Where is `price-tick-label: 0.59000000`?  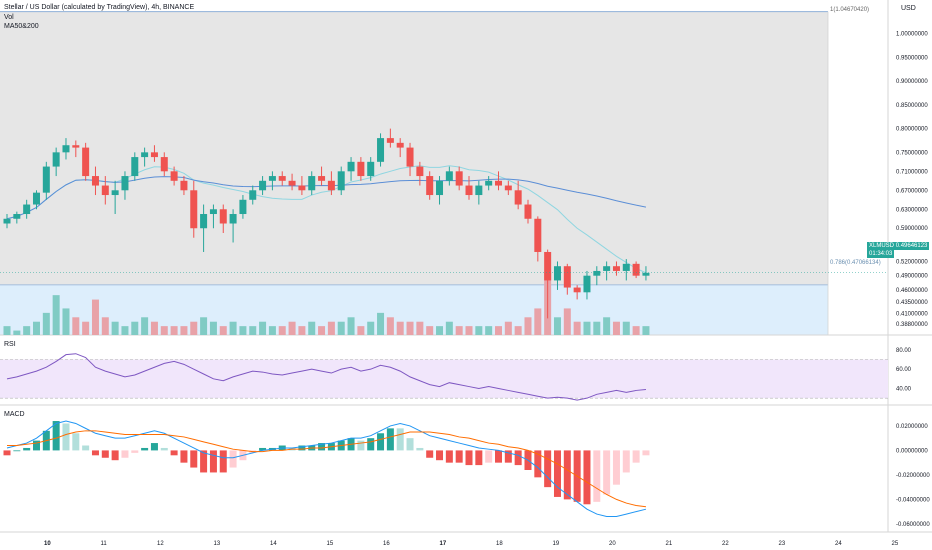
price-tick-label: 0.59000000 is located at coordinates (912, 229).